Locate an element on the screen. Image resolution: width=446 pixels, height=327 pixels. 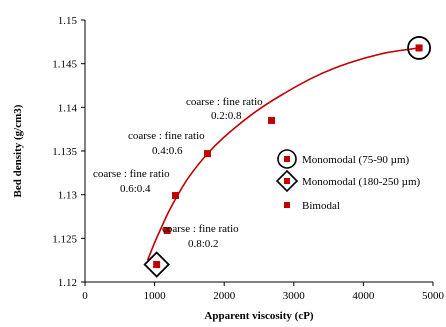
y-tick-label: 1.145 is located at coordinates (64, 65).